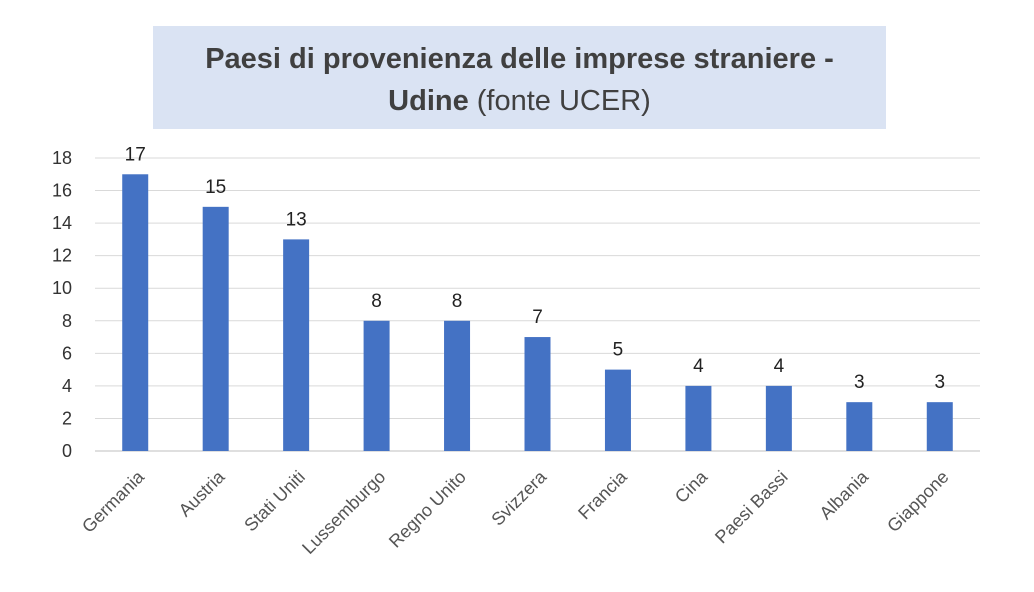  Describe the element at coordinates (202, 493) in the screenshot. I see `x-tick-label: Austria` at that location.